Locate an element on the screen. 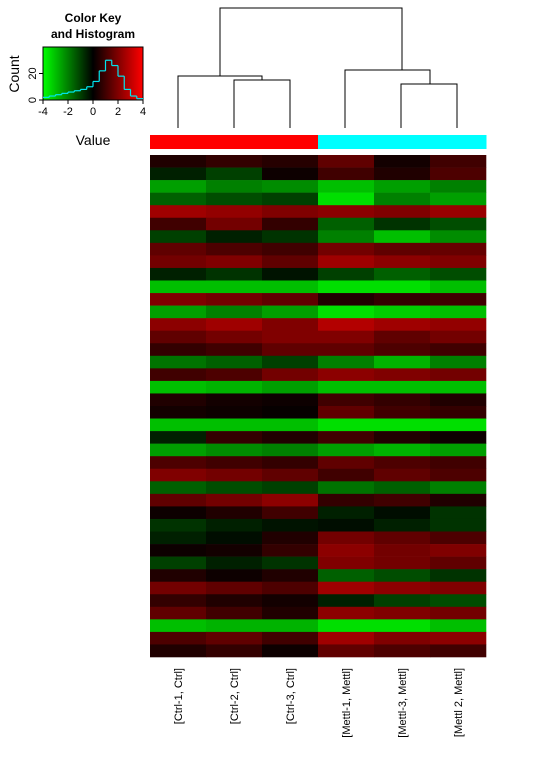 This screenshot has height=761, width=533. x-tick-label: -2 is located at coordinates (68, 112).